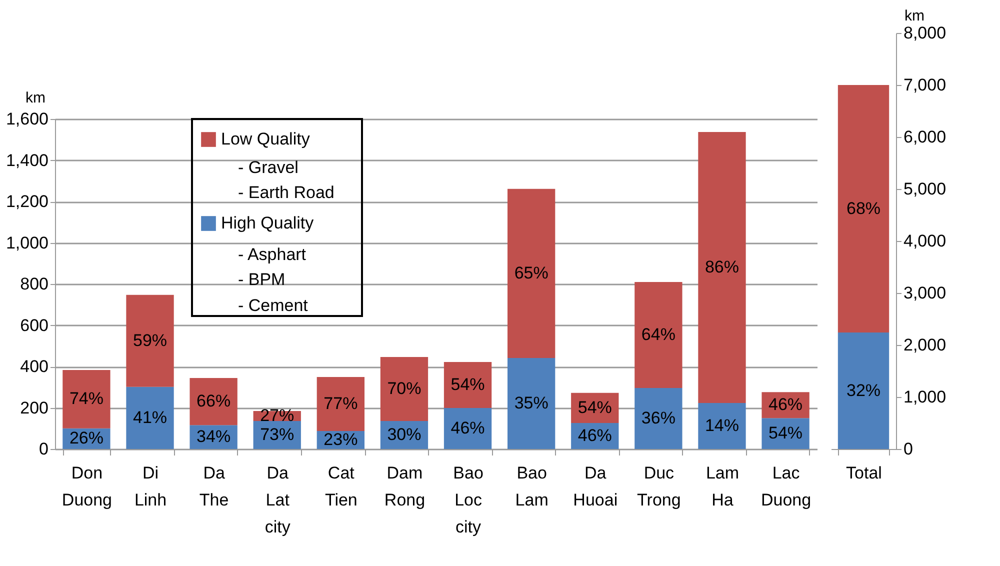 Image resolution: width=1000 pixels, height=566 pixels. I want to click on annotation: 65%, so click(531, 272).